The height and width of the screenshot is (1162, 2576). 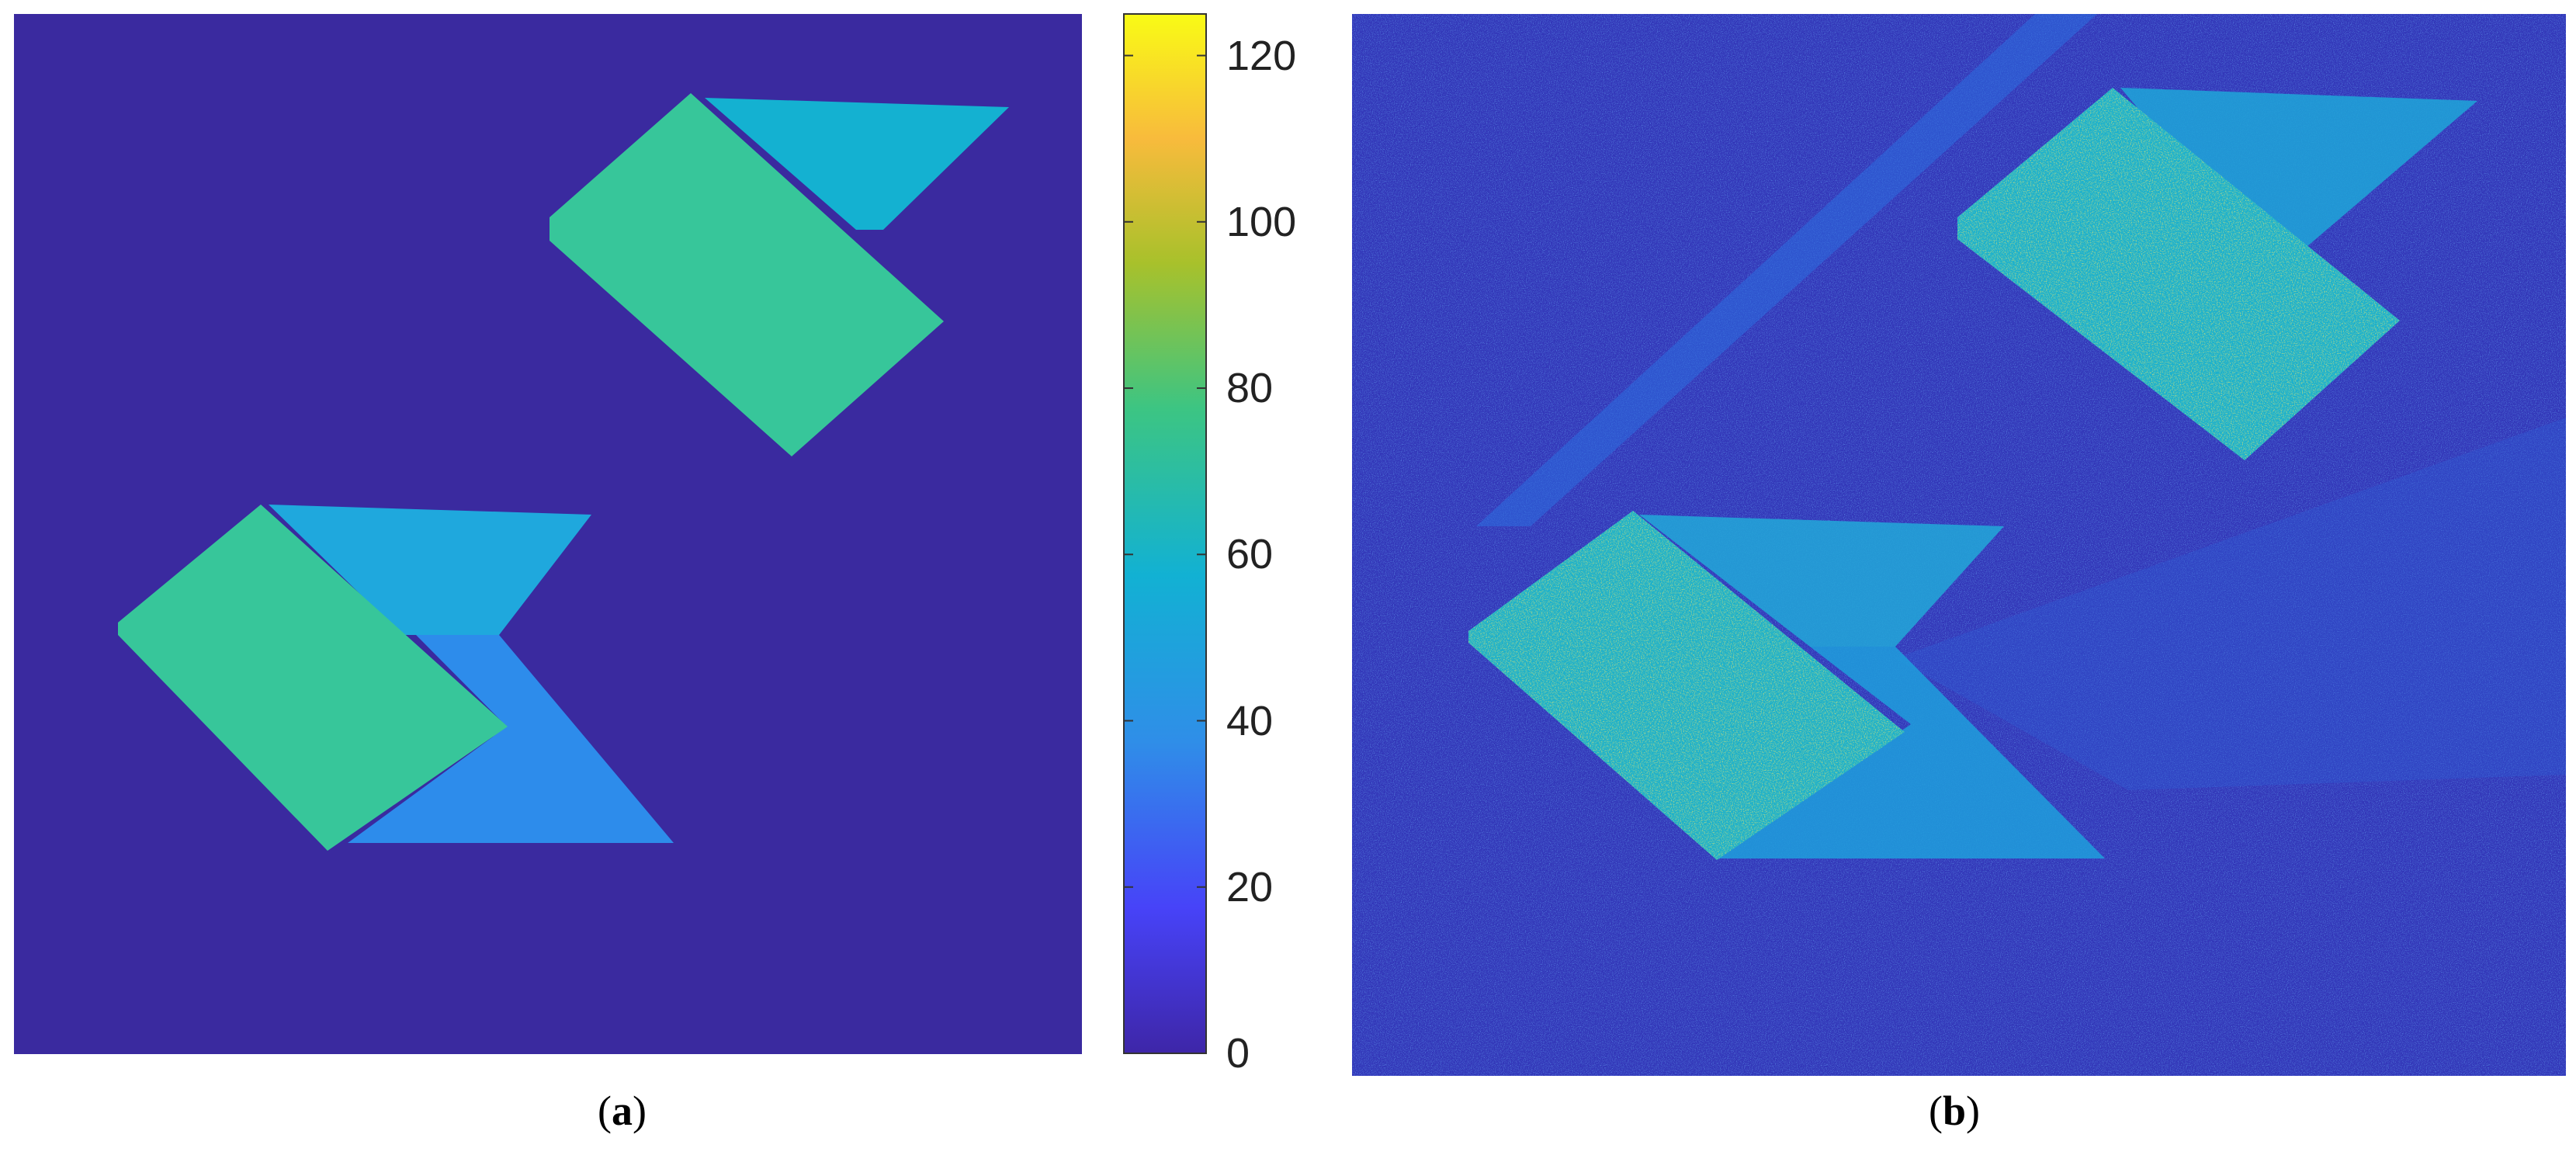 I want to click on bottom-green-roof, so click(x=313, y=678).